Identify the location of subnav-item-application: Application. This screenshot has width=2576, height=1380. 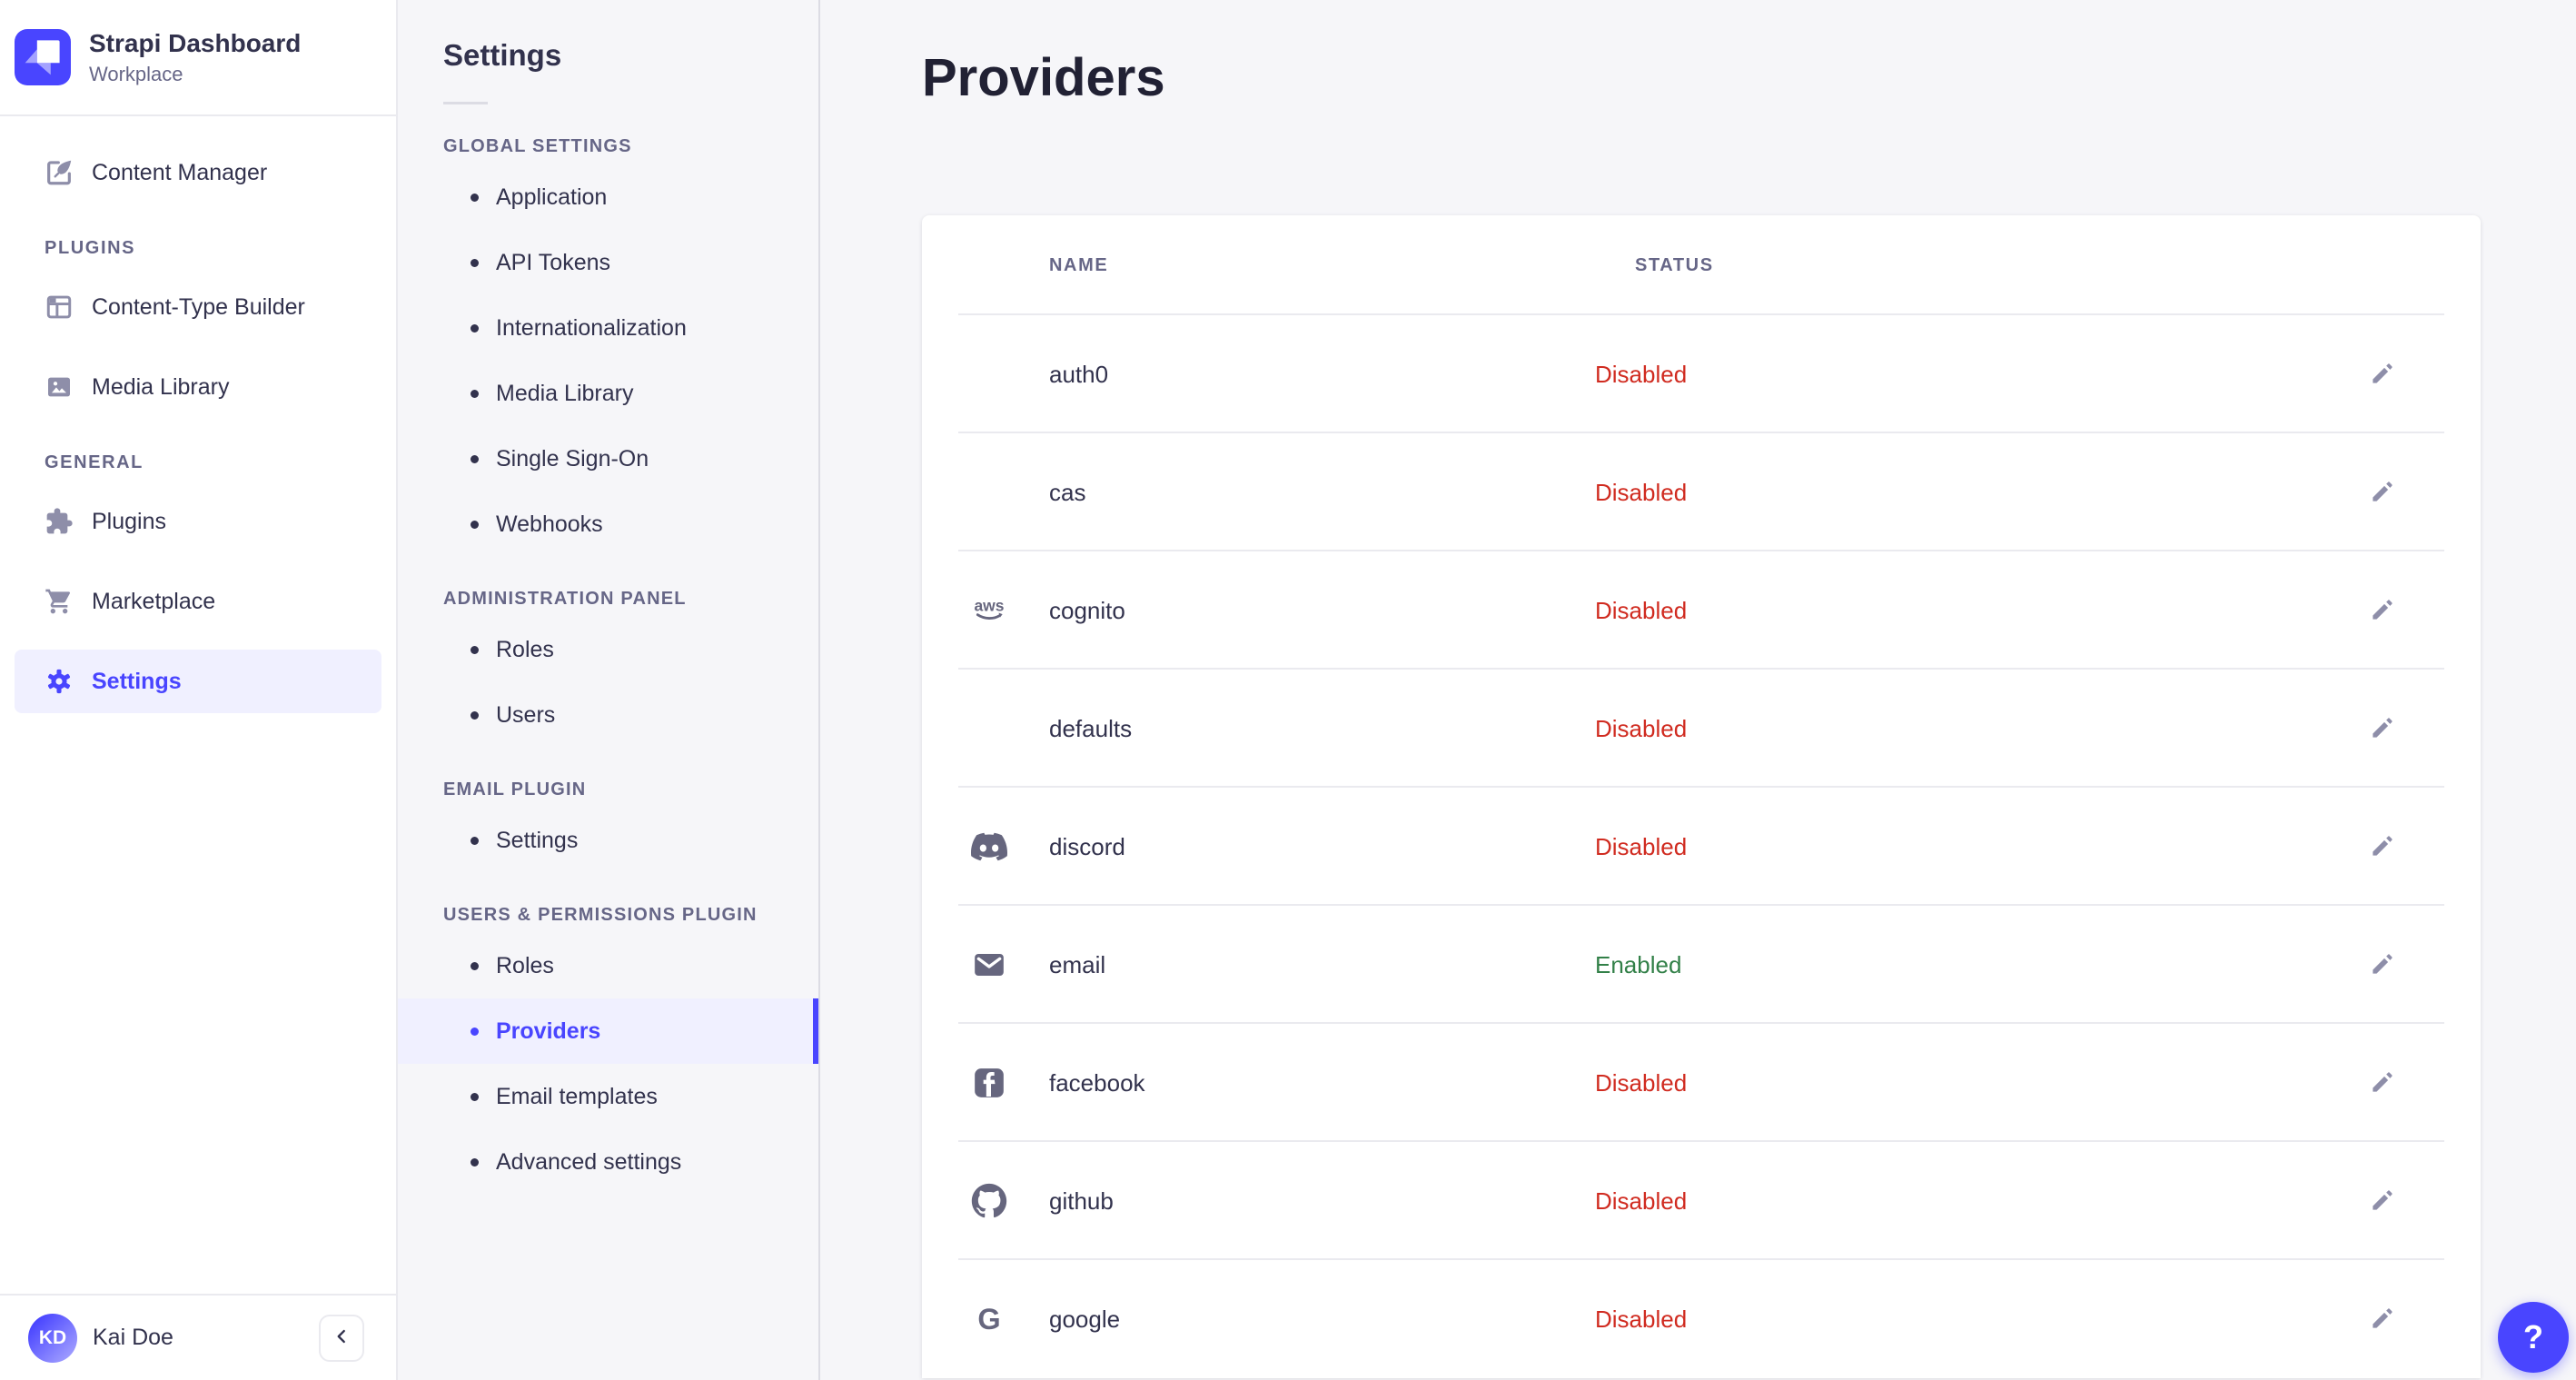
(608, 197).